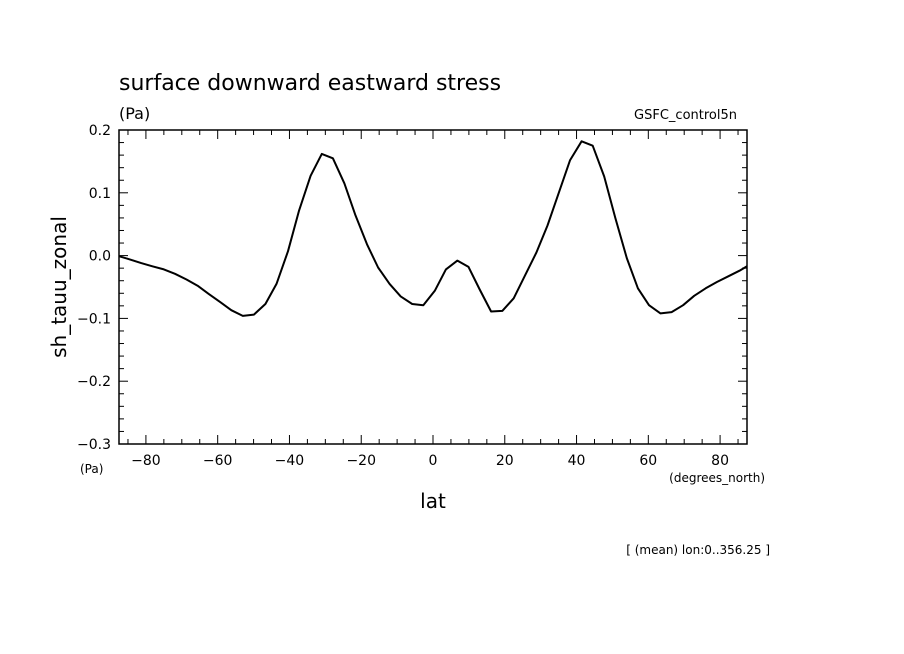  What do you see at coordinates (433, 461) in the screenshot?
I see `x-tick-label: 0` at bounding box center [433, 461].